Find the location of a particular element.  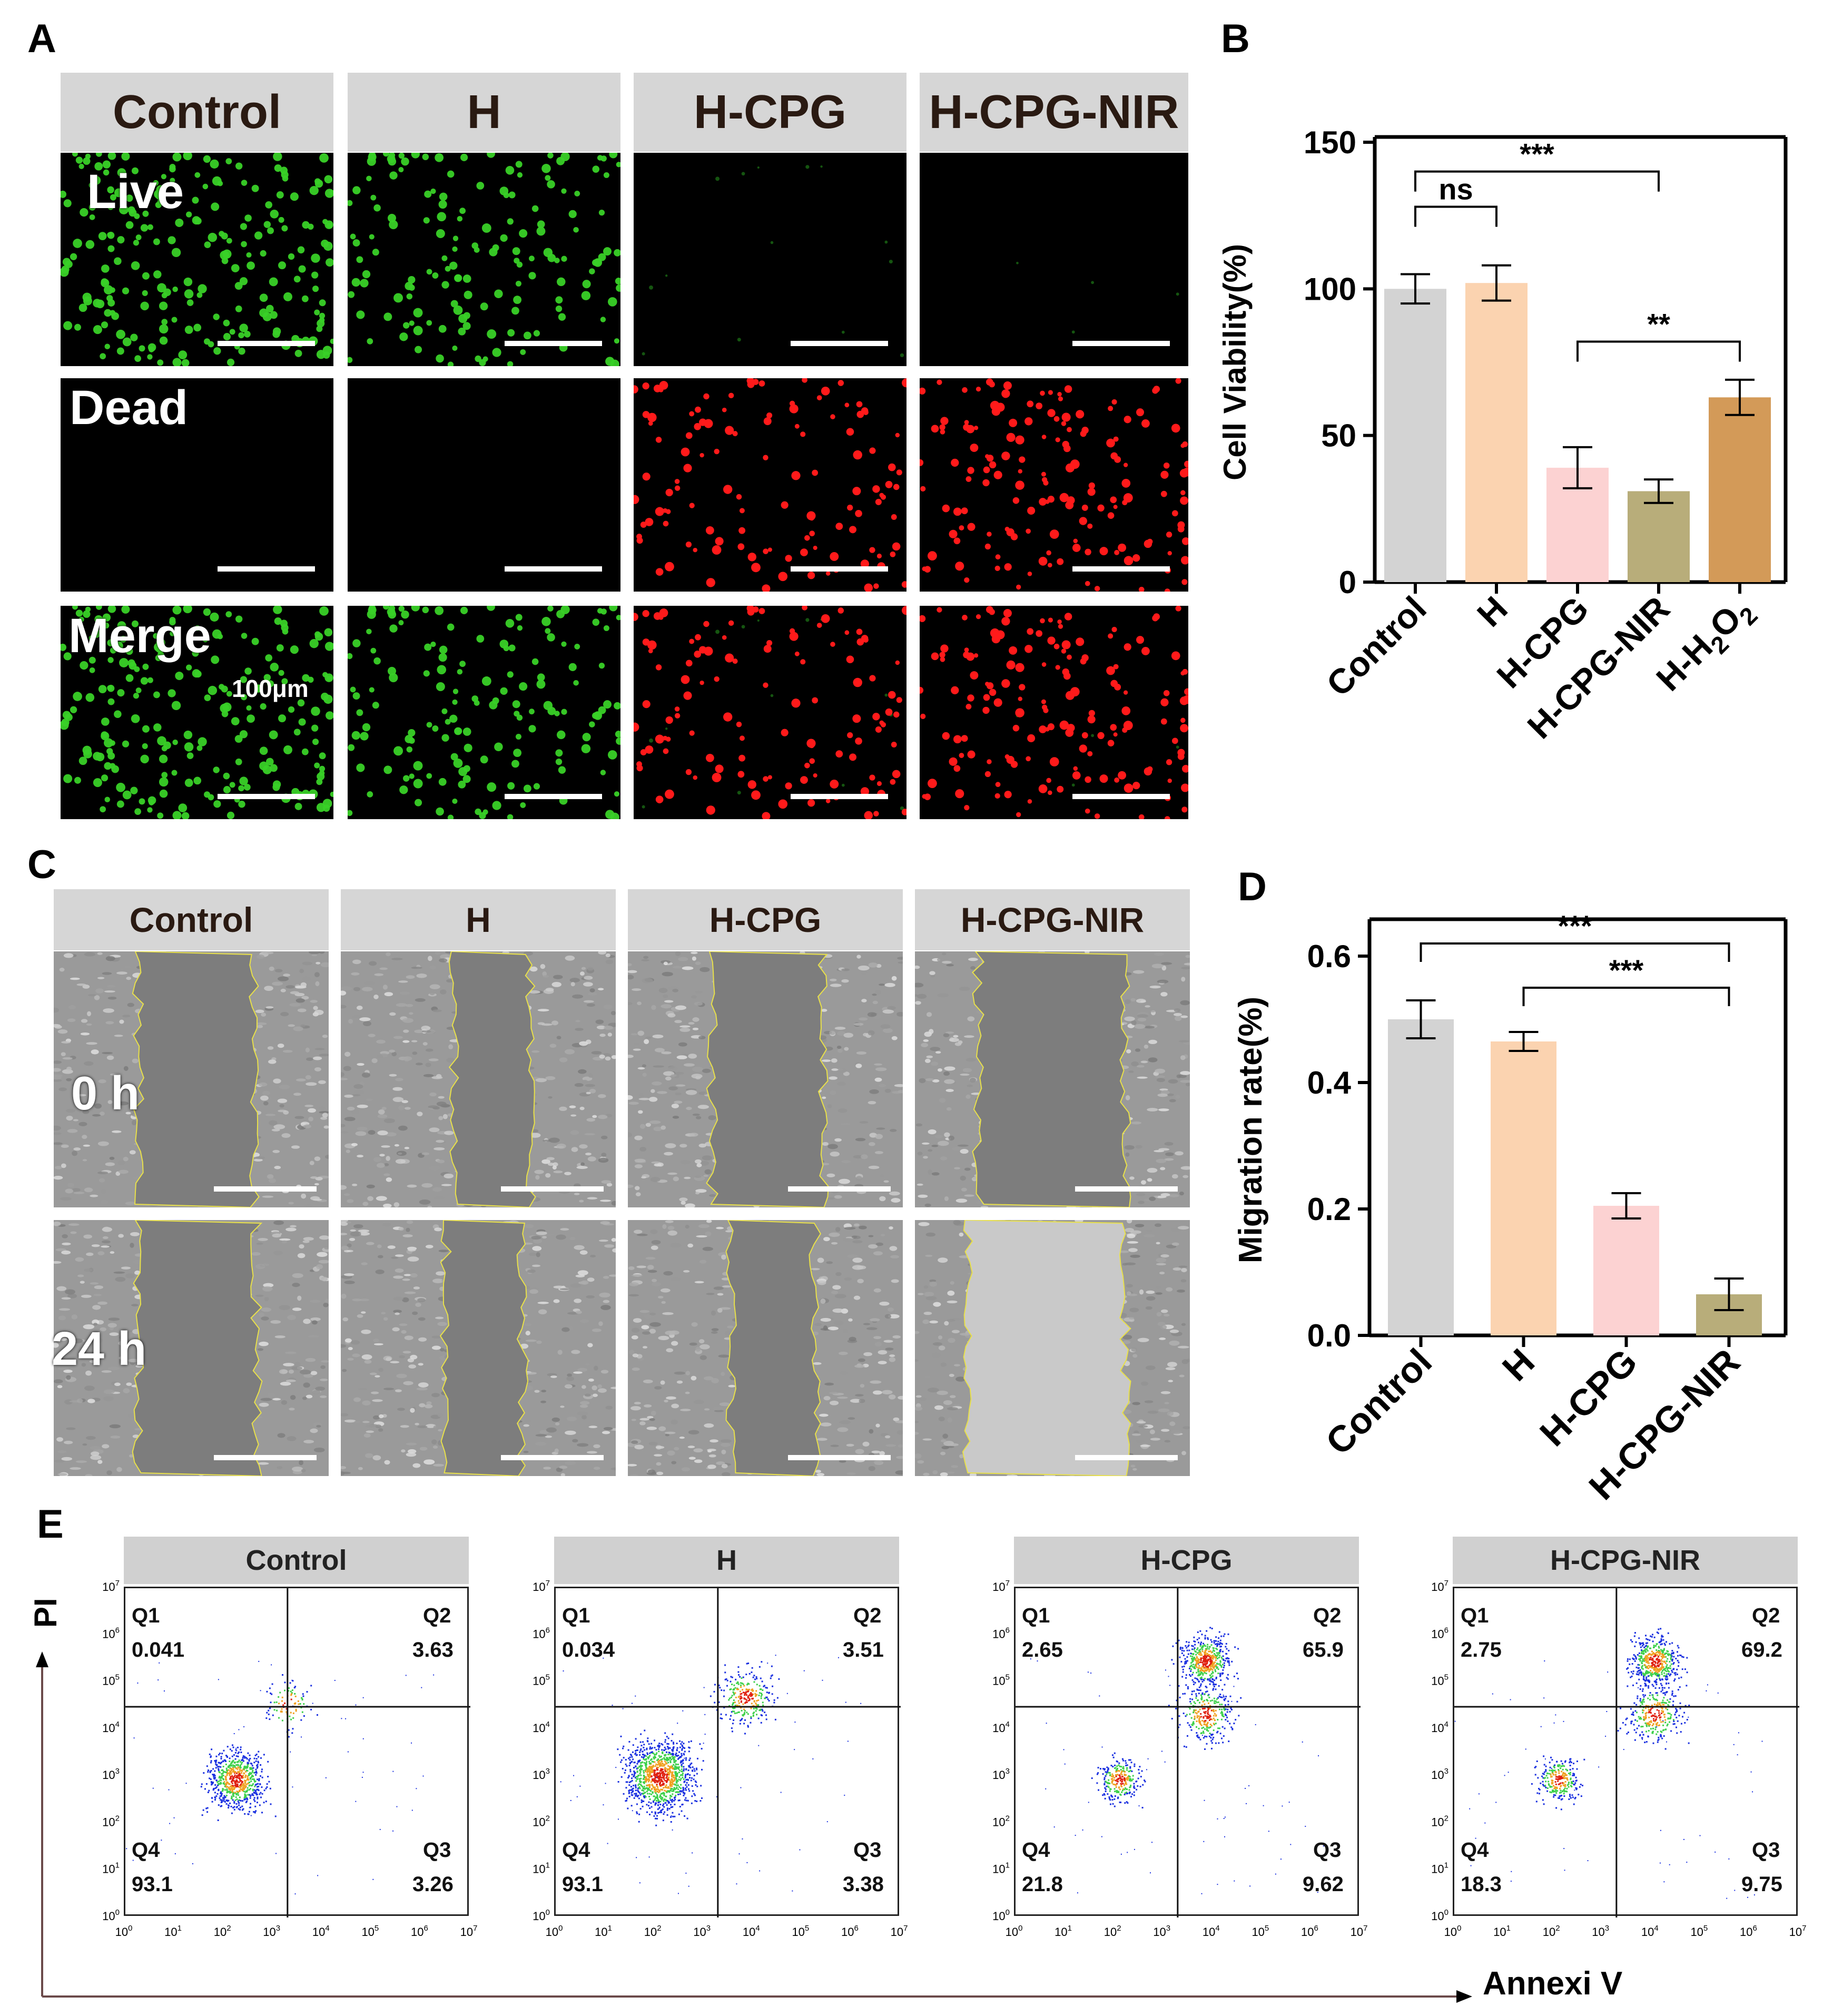

micrograph-dead-h is located at coordinates (484, 485).